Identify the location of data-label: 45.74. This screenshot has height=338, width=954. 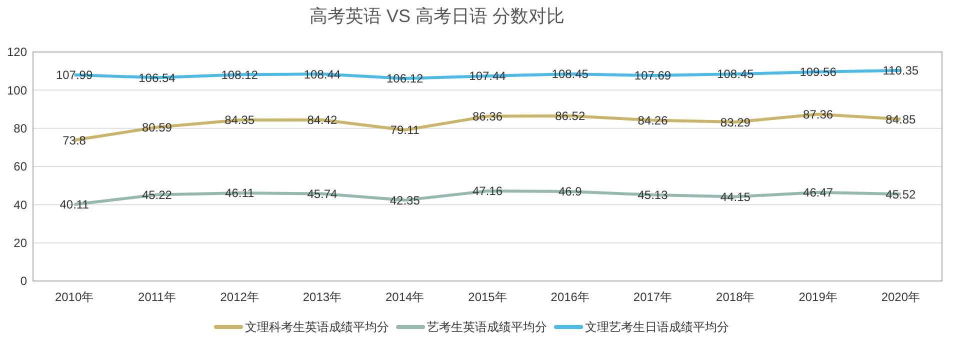
(322, 193).